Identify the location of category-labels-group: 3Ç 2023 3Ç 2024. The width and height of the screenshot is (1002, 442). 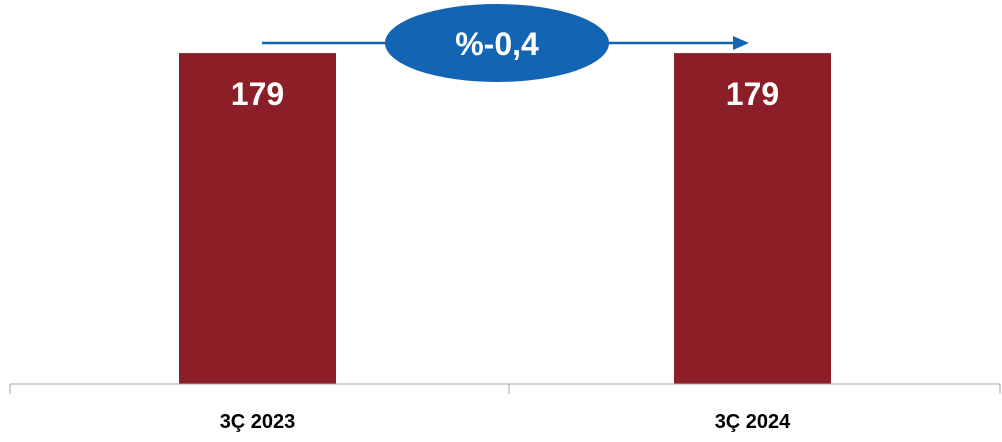
(505, 422).